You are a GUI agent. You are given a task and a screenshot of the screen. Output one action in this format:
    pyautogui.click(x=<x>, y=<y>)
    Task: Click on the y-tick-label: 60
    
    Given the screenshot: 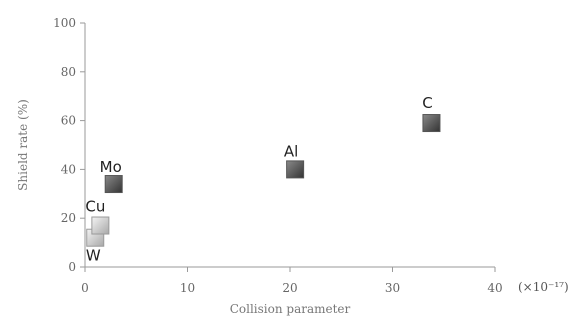 What is the action you would take?
    pyautogui.click(x=68, y=121)
    